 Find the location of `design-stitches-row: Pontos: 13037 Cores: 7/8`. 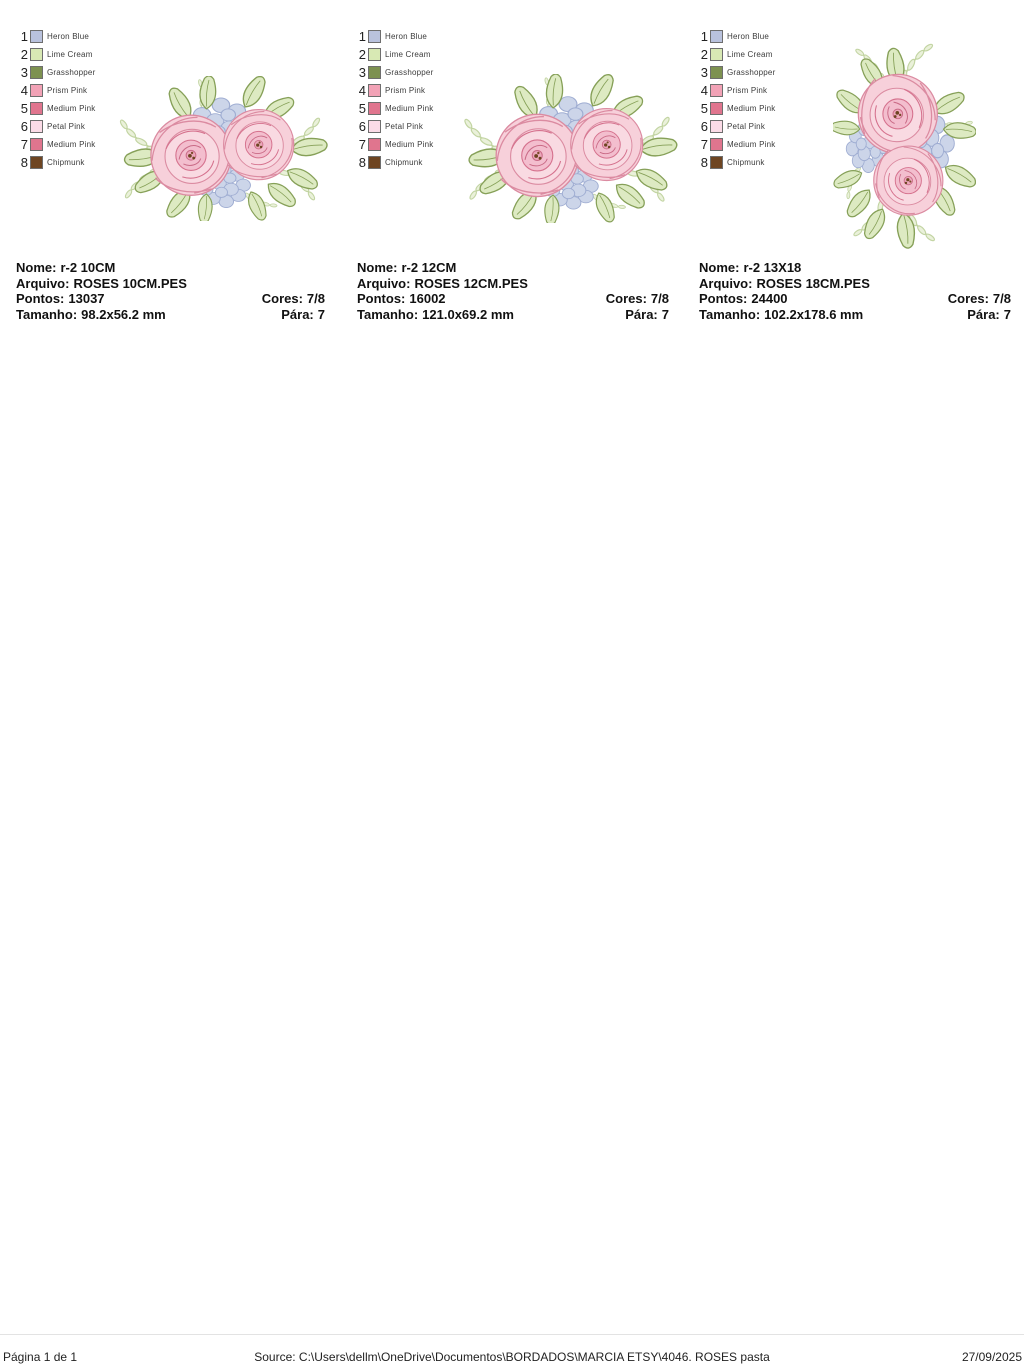

design-stitches-row: Pontos: 13037 Cores: 7/8 is located at coordinates (170, 299).